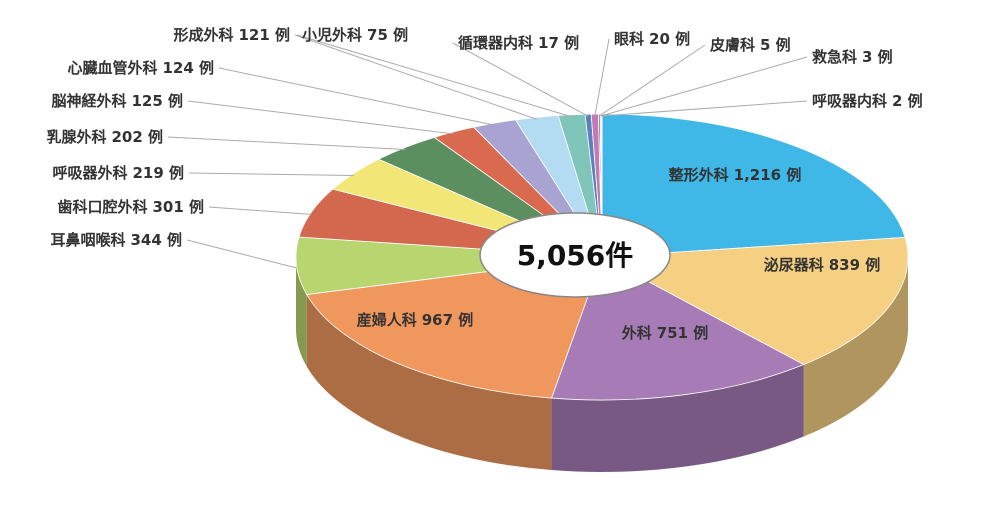 This screenshot has width=1000, height=519. I want to click on category-label: 泌尿器科, so click(794, 265).